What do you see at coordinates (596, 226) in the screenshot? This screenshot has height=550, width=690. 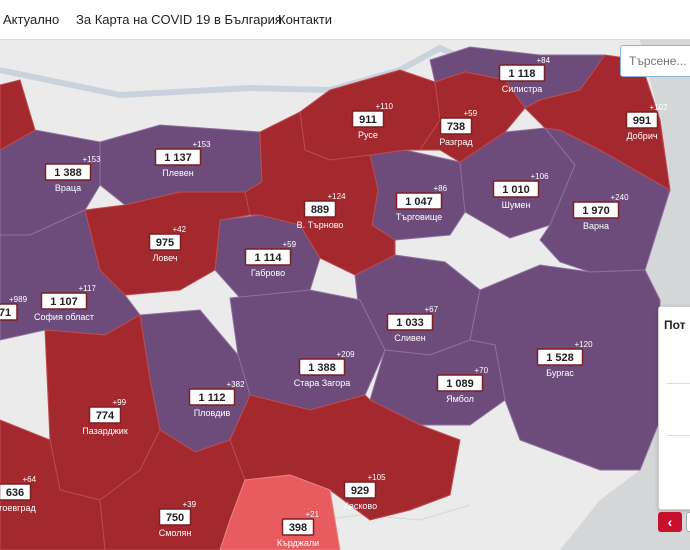 I see `region-name: Варна` at bounding box center [596, 226].